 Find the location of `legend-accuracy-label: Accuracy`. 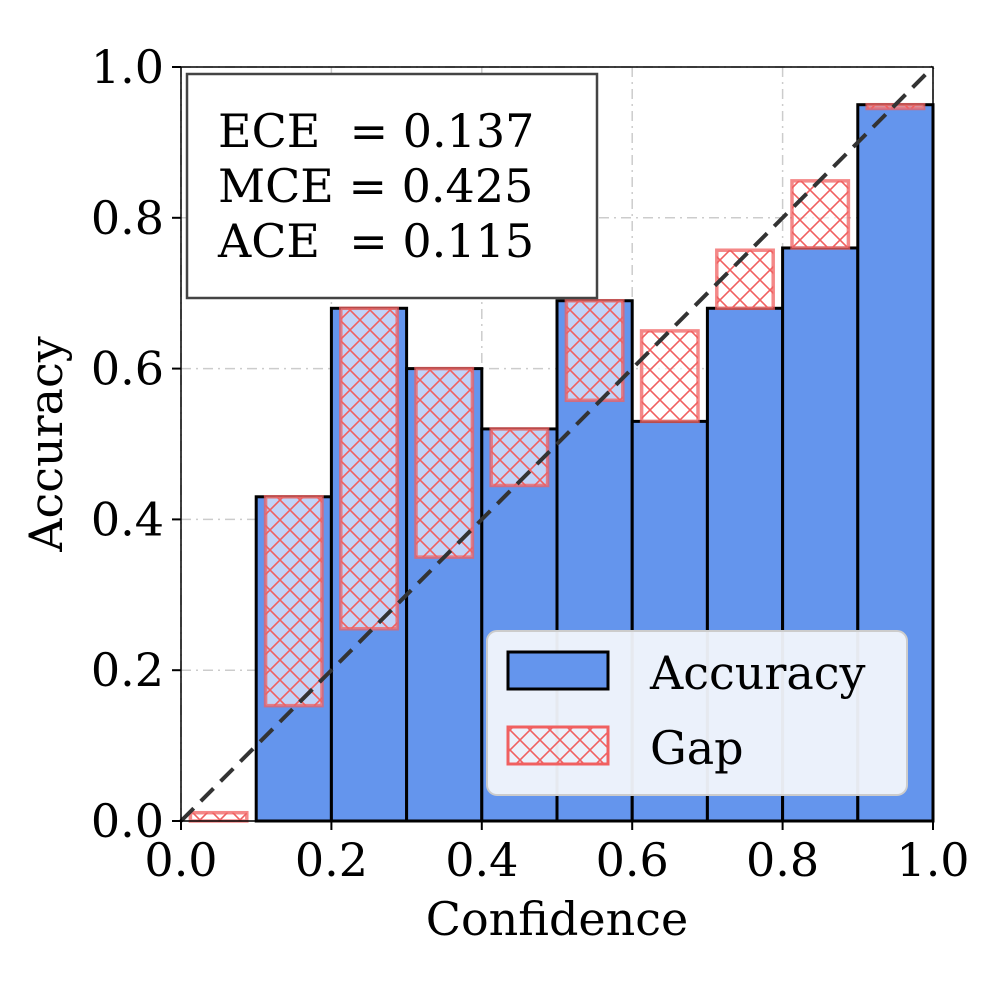

legend-accuracy-label: Accuracy is located at coordinates (757, 673).